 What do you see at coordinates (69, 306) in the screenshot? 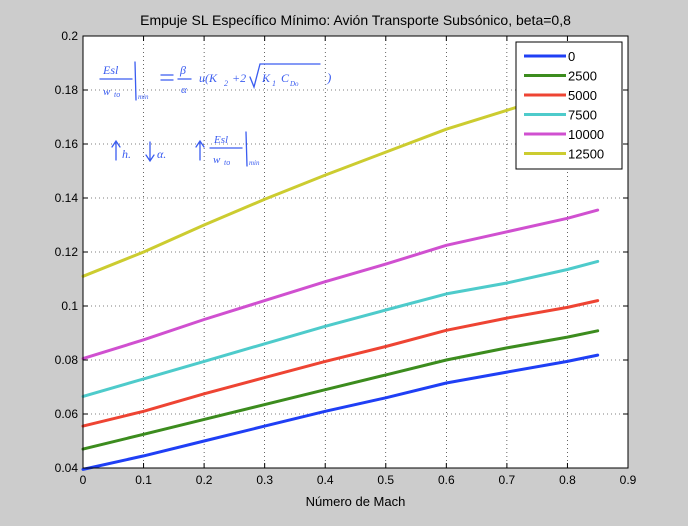
I see `y-tick-label: 0.1` at bounding box center [69, 306].